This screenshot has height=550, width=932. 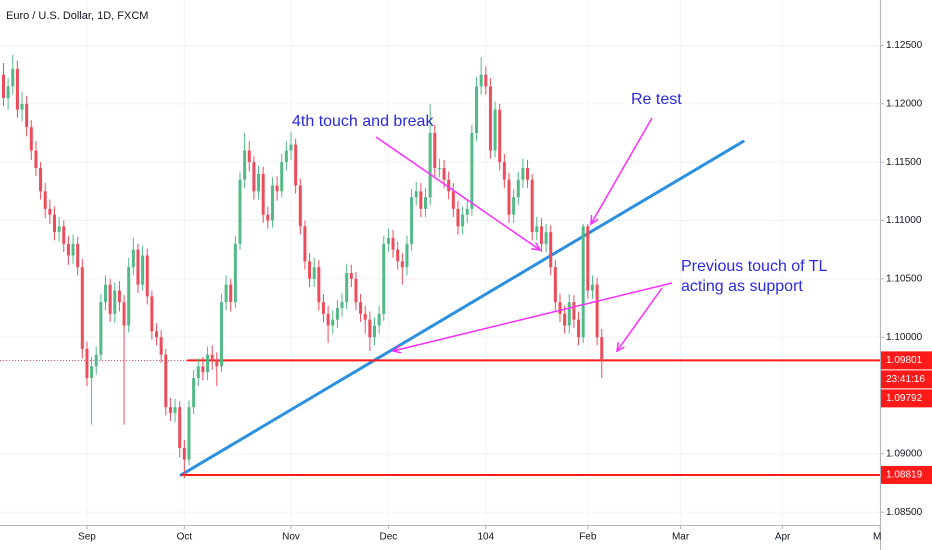 What do you see at coordinates (185, 537) in the screenshot?
I see `x-tick-label: Oct` at bounding box center [185, 537].